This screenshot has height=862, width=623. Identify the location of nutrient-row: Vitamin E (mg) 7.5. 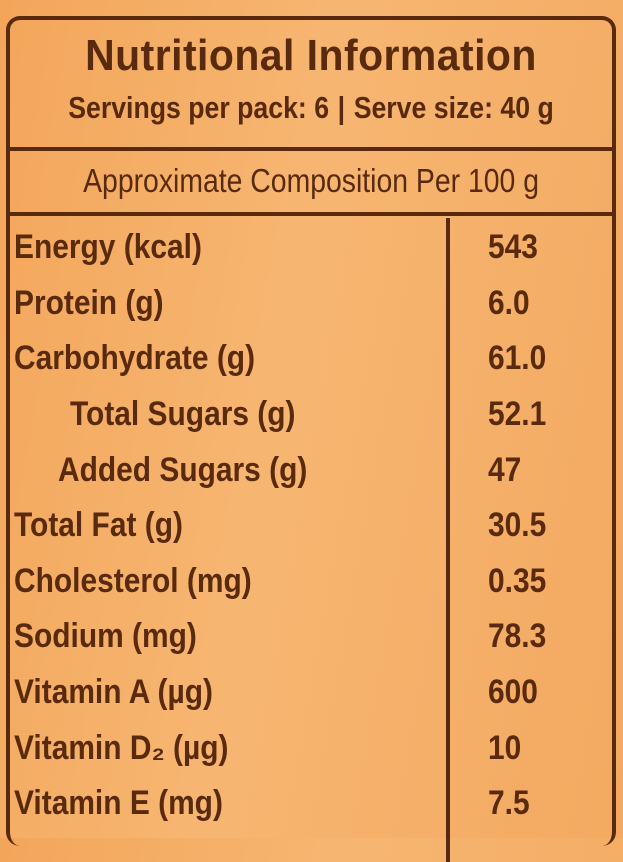
(311, 804).